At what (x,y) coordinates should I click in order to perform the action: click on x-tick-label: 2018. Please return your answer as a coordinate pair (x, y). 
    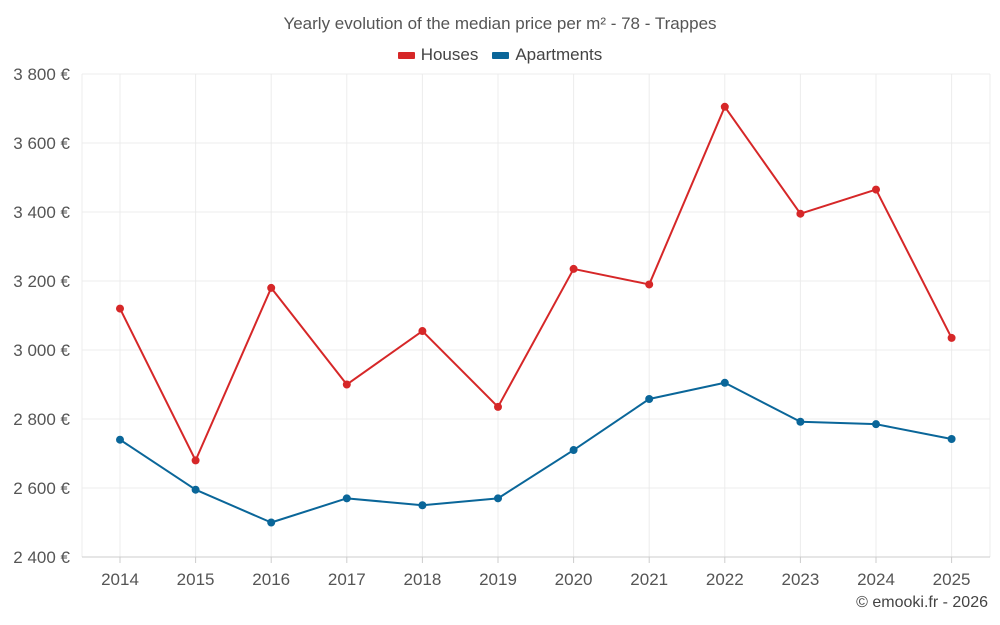
    Looking at the image, I should click on (422, 579).